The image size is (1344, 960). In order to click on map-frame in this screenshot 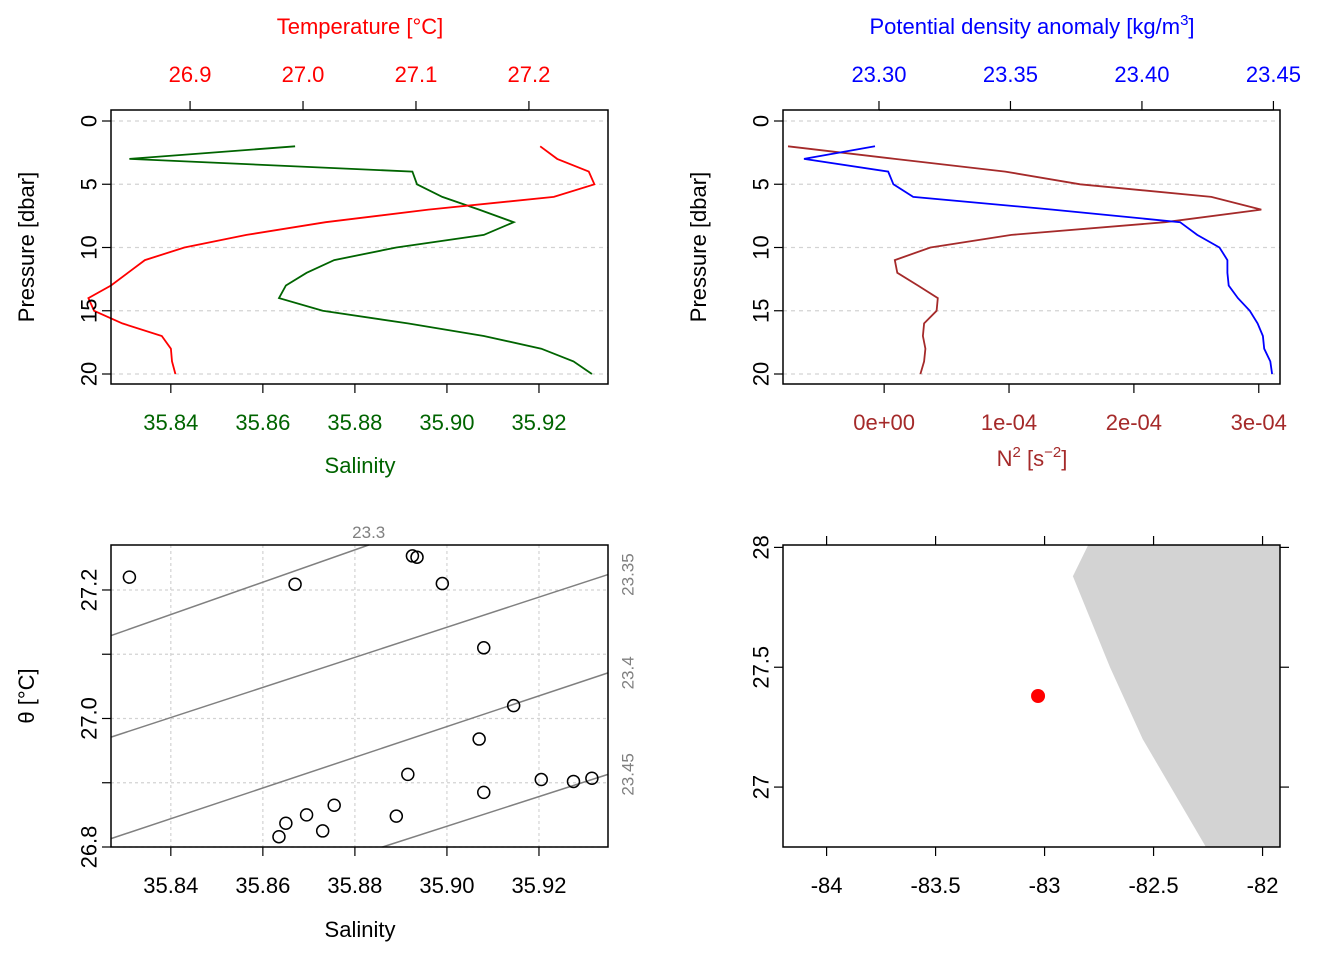, I will do `click(1031, 696)`.